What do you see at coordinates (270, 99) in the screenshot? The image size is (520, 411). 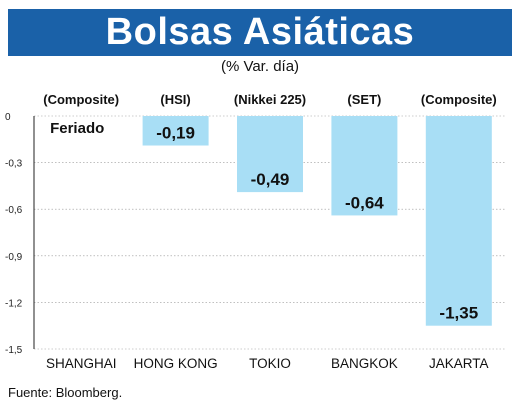 I see `index-name-label: (Nikkei 225)` at bounding box center [270, 99].